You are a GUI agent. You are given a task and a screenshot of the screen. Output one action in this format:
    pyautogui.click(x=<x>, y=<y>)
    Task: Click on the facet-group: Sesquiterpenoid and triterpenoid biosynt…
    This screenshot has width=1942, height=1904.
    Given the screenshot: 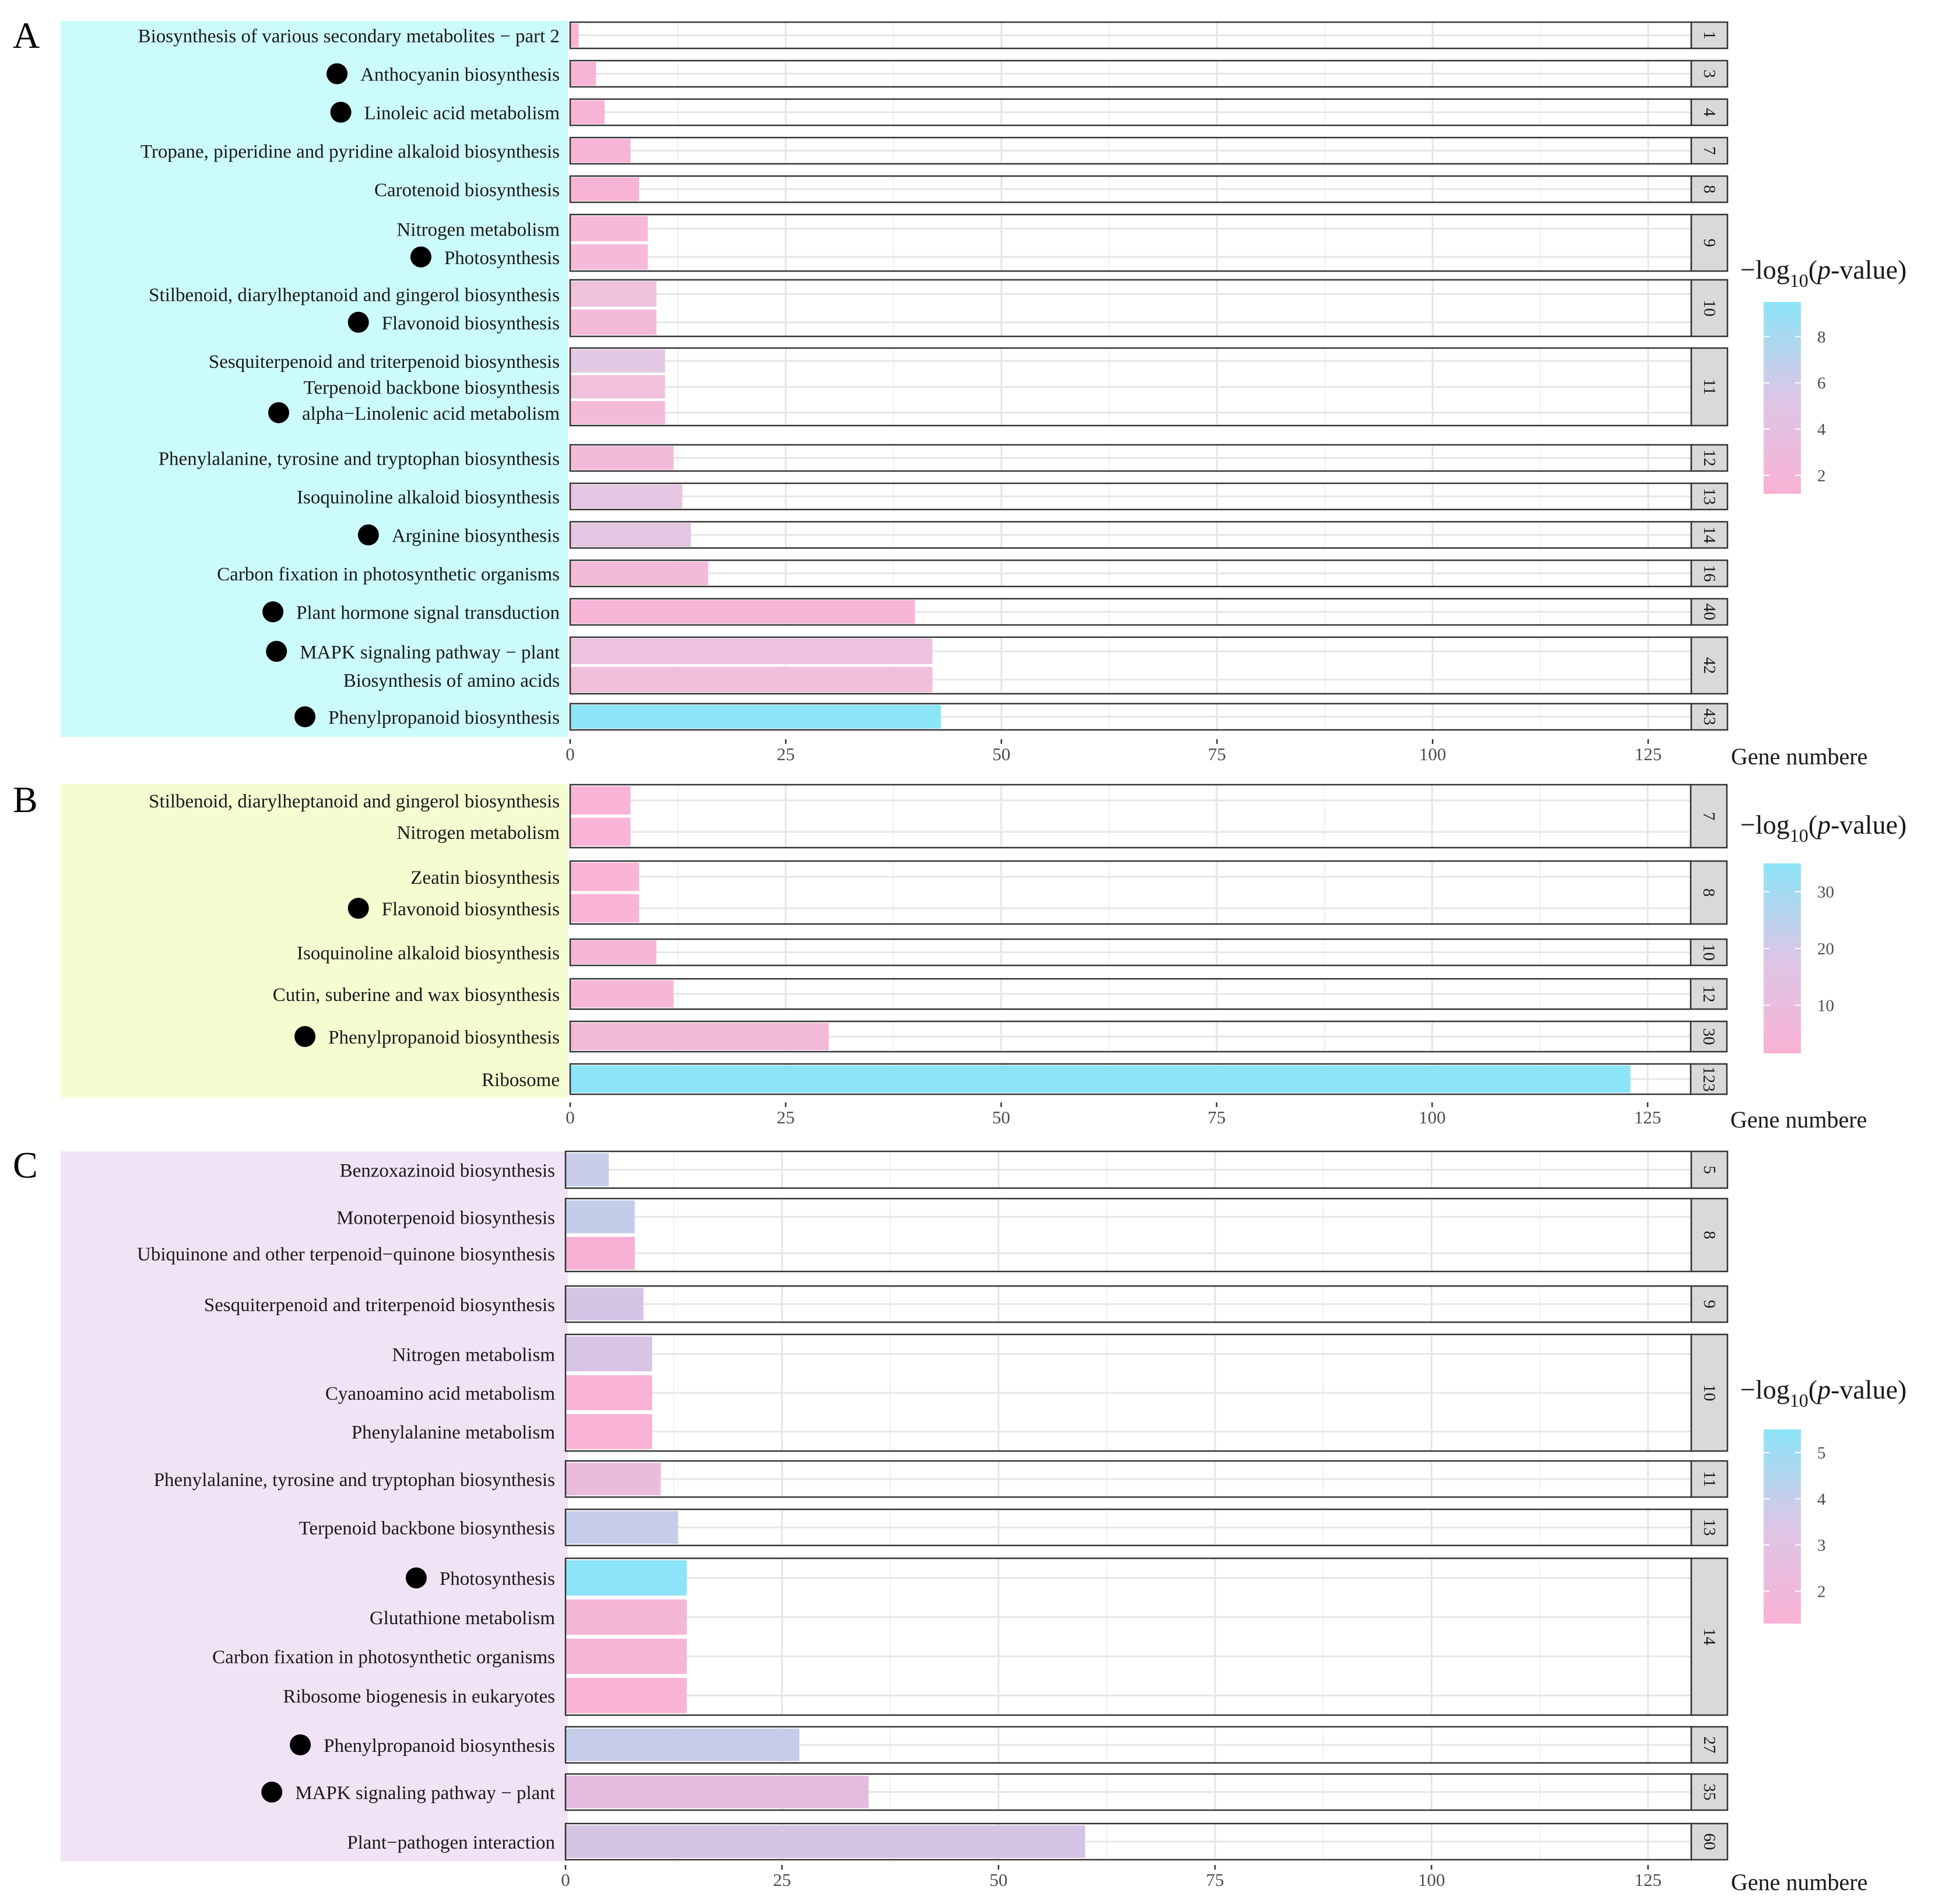 What is the action you would take?
    pyautogui.click(x=966, y=1304)
    